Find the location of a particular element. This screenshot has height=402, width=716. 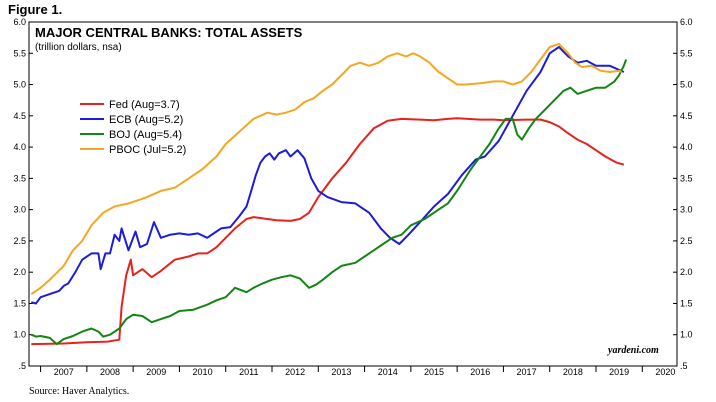

y-tick-label-left: 6.0 is located at coordinates (19, 22).